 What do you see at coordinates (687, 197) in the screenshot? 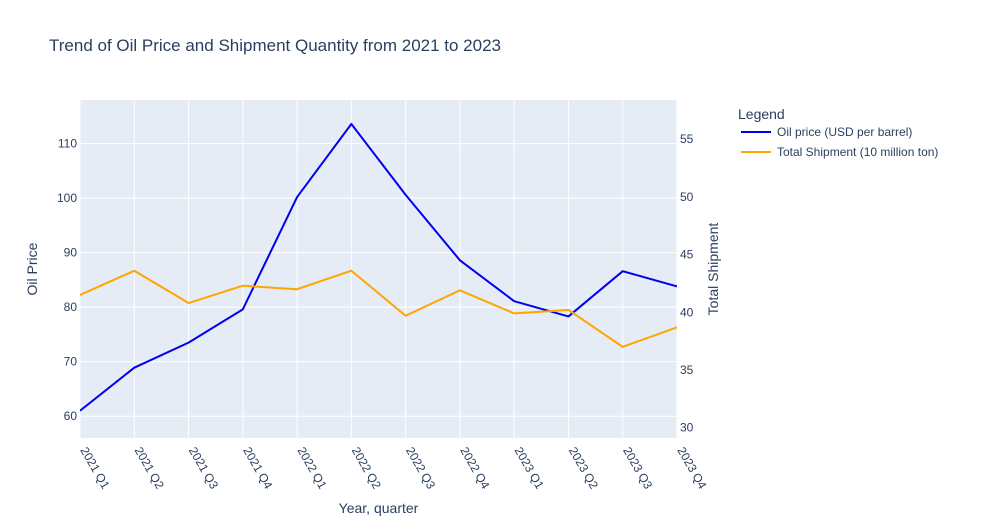
I see `y2-tick-label: 50` at bounding box center [687, 197].